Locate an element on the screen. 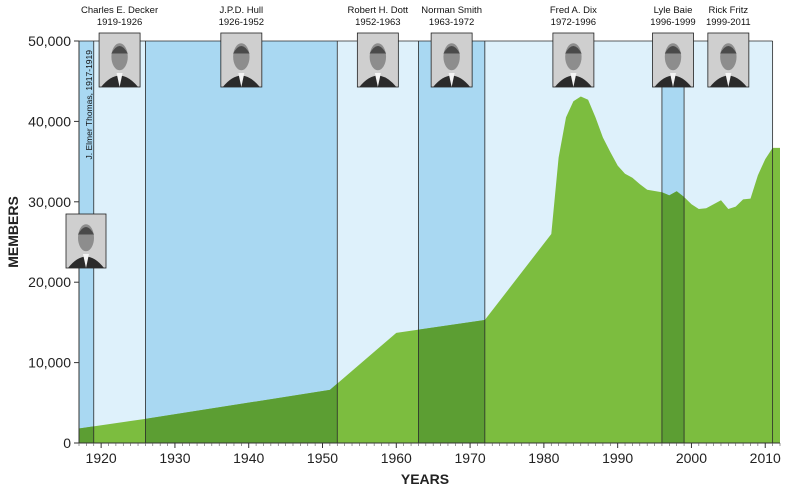  x-tick-label: 1960 is located at coordinates (396, 458).